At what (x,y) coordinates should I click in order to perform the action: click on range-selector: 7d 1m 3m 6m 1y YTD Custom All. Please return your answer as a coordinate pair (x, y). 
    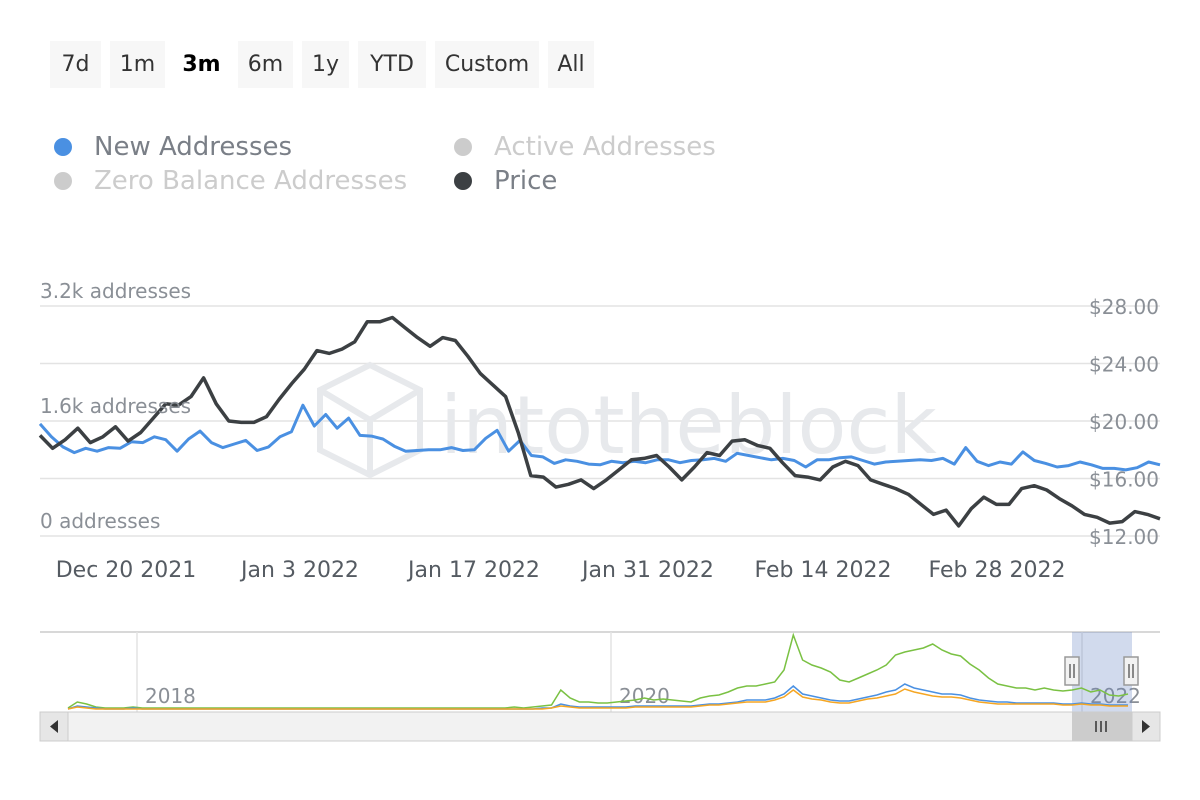
    Looking at the image, I should click on (326, 64).